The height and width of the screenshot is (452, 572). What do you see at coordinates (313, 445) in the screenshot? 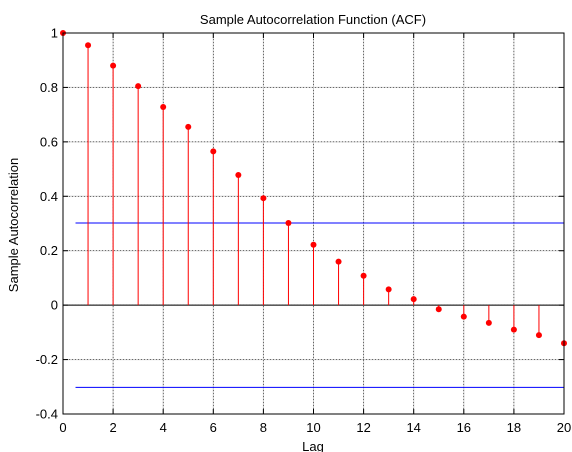
I see `x-axis-title: Lag` at bounding box center [313, 445].